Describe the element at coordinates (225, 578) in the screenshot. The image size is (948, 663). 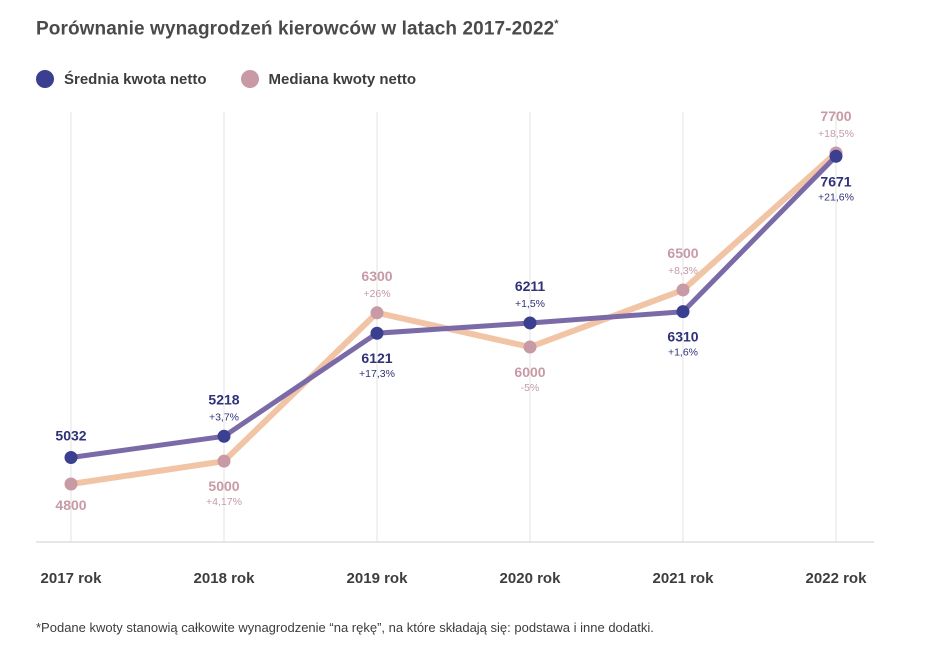
I see `x-tick-label-2: 2018 rok` at that location.